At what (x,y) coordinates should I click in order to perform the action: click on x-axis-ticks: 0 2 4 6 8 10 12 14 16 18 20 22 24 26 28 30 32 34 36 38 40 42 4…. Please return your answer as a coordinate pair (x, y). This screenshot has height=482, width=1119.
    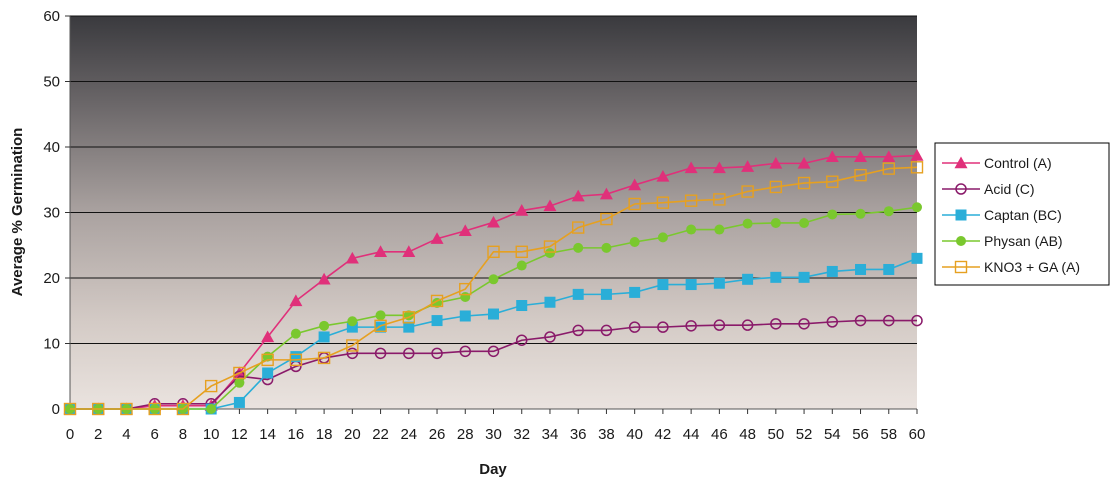
    Looking at the image, I should click on (496, 426).